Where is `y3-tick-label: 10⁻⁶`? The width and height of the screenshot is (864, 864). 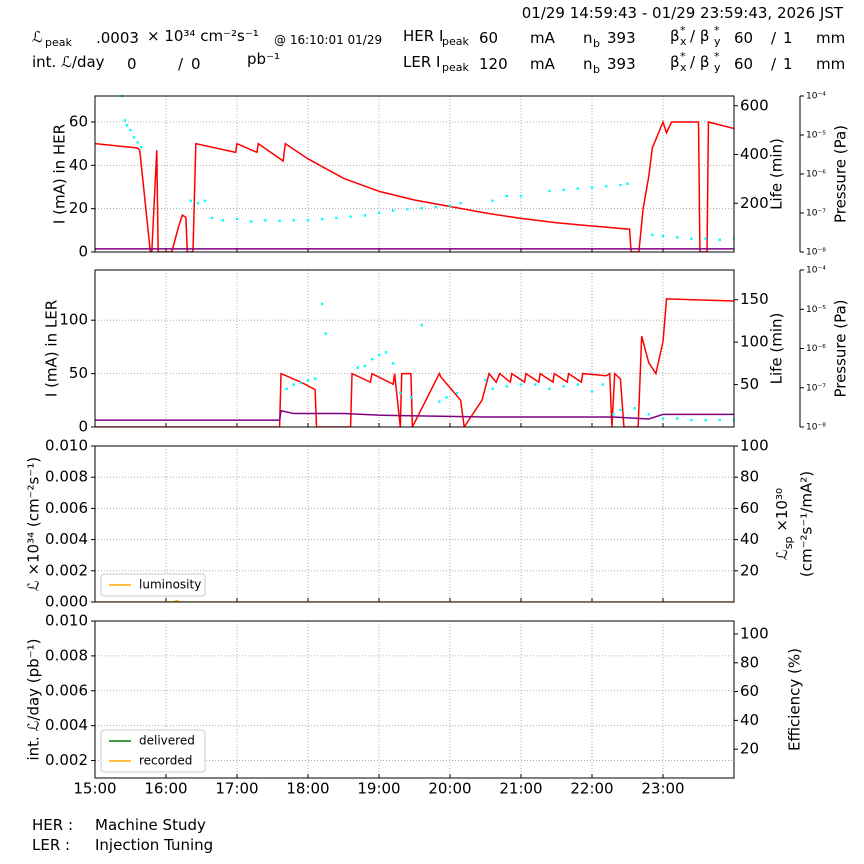 y3-tick-label: 10⁻⁶ is located at coordinates (816, 349).